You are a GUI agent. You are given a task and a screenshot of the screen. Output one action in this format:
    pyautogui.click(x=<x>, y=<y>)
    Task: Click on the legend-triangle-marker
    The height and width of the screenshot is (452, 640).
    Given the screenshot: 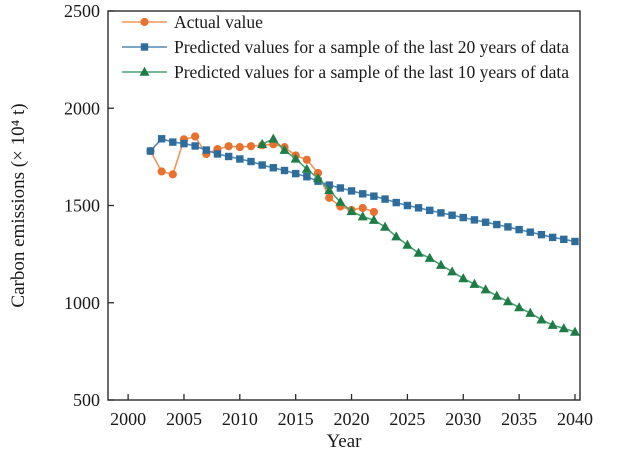 What is the action you would take?
    pyautogui.click(x=144, y=71)
    